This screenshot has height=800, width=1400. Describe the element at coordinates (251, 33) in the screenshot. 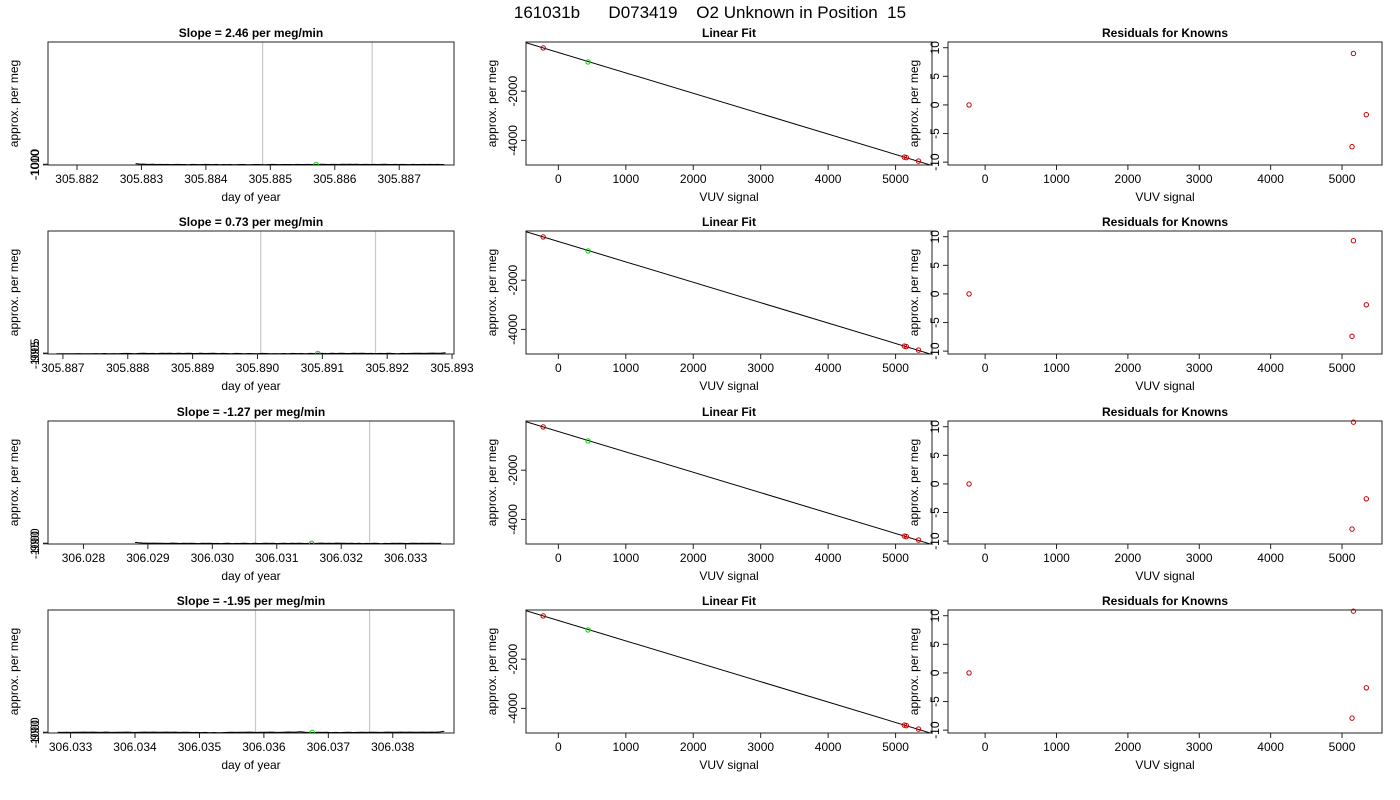

I see `panel-title: Slope = 2.46 per meg/min` at that location.